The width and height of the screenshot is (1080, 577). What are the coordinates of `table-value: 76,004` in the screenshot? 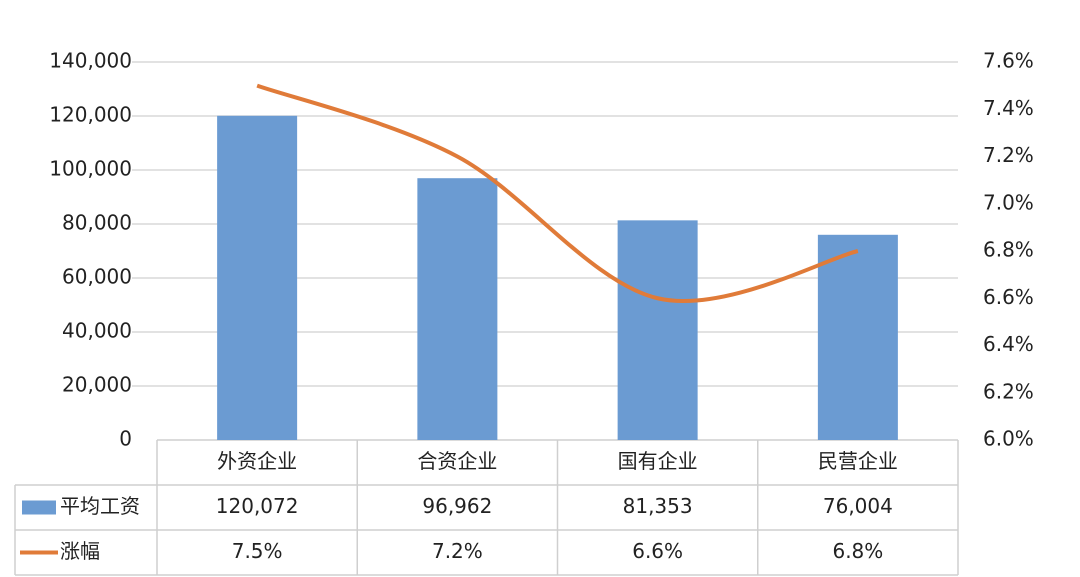 It's located at (858, 506).